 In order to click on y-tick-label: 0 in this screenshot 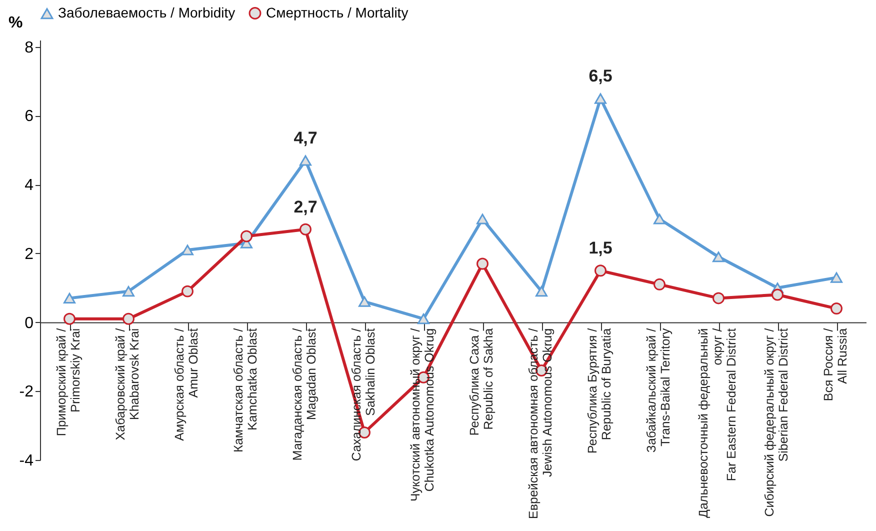, I will do `click(29, 323)`.